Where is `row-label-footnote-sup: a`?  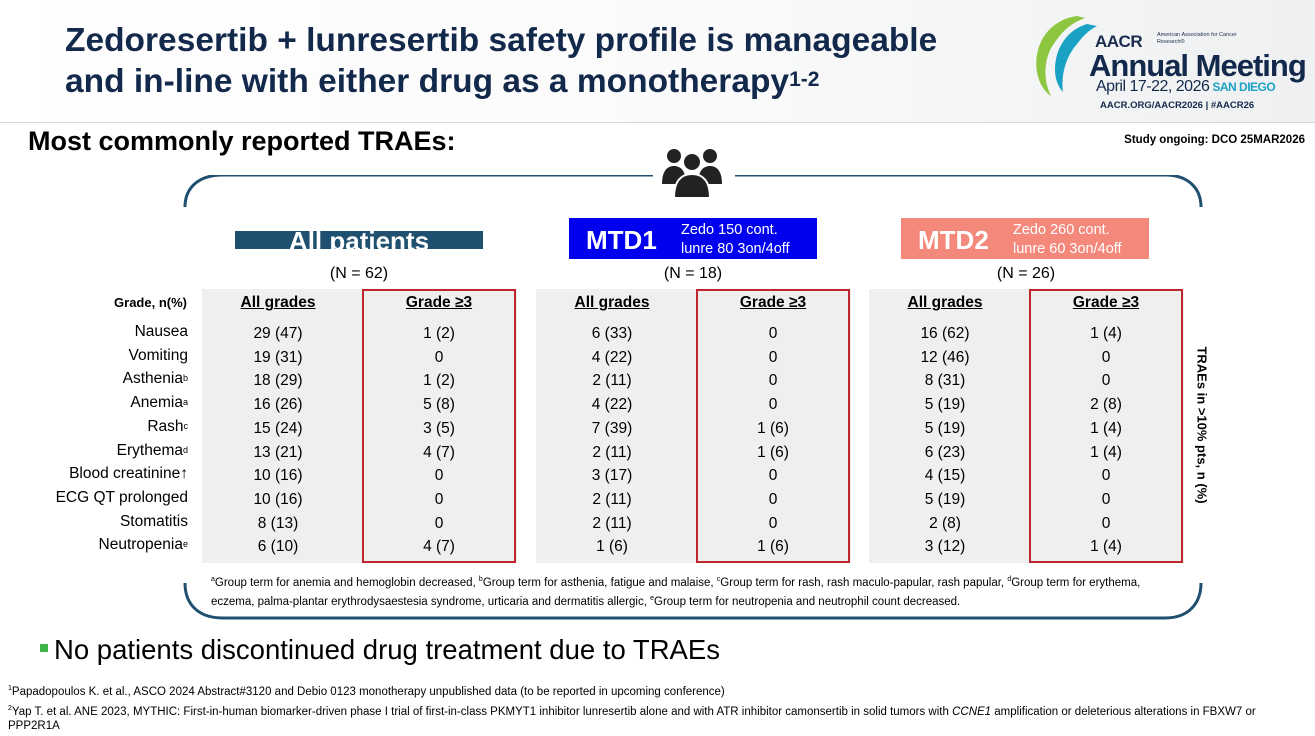 row-label-footnote-sup: a is located at coordinates (185, 402).